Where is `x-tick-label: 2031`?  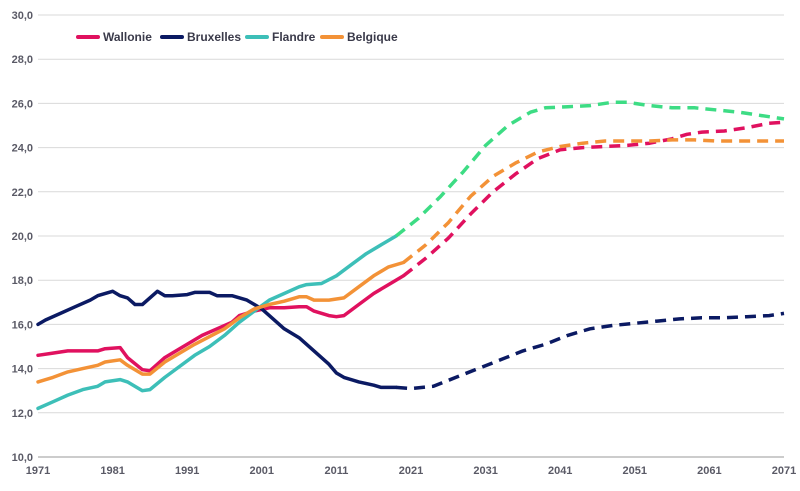
x-tick-label: 2031 is located at coordinates (485, 471).